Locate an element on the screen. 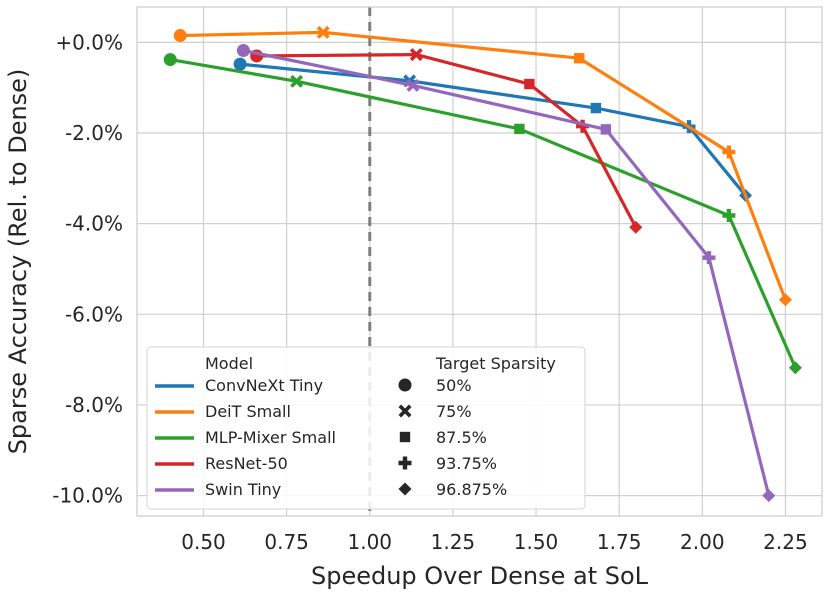  legend-label: 87.5% is located at coordinates (461, 437).